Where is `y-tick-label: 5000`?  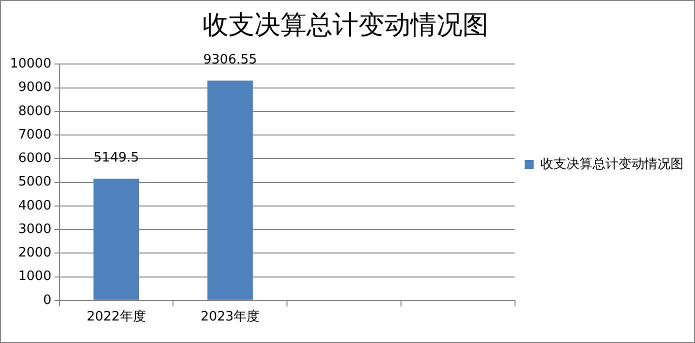 y-tick-label: 5000 is located at coordinates (35, 182).